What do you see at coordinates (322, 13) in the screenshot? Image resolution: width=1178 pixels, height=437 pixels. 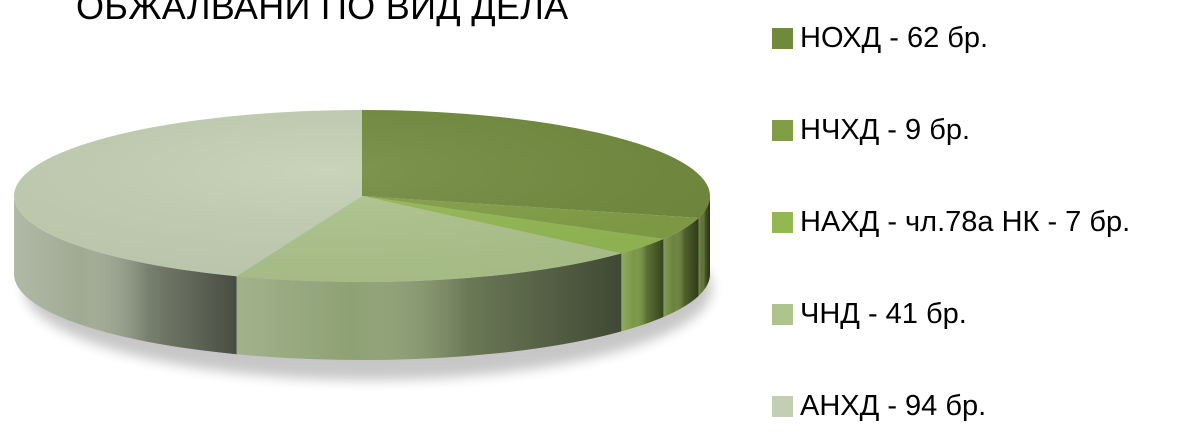 I see `chart-title: ОБЖАЛВАНИ ПО ВИД ДЕЛА` at bounding box center [322, 13].